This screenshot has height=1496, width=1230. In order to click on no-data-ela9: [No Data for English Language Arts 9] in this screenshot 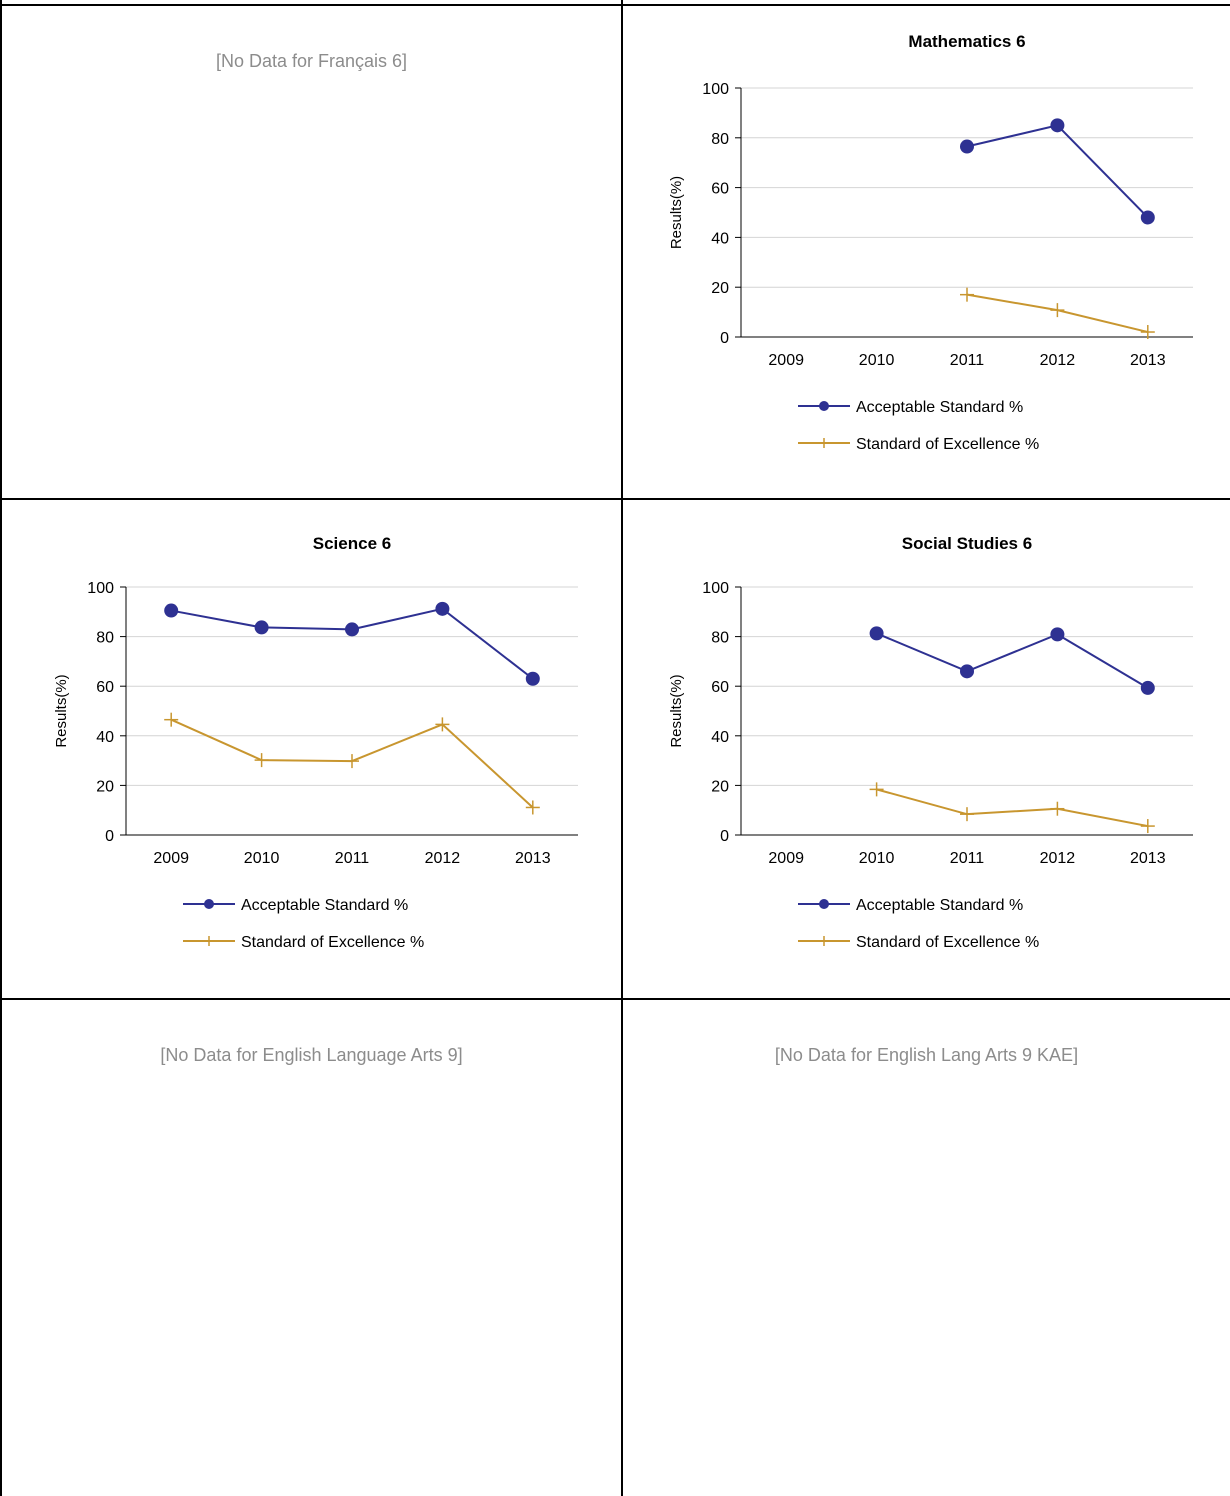, I will do `click(311, 1055)`.